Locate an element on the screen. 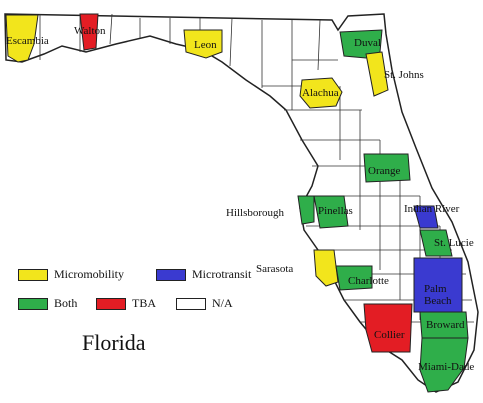 The width and height of the screenshot is (483, 403). legend-microtransit: Microtransit is located at coordinates (203, 274).